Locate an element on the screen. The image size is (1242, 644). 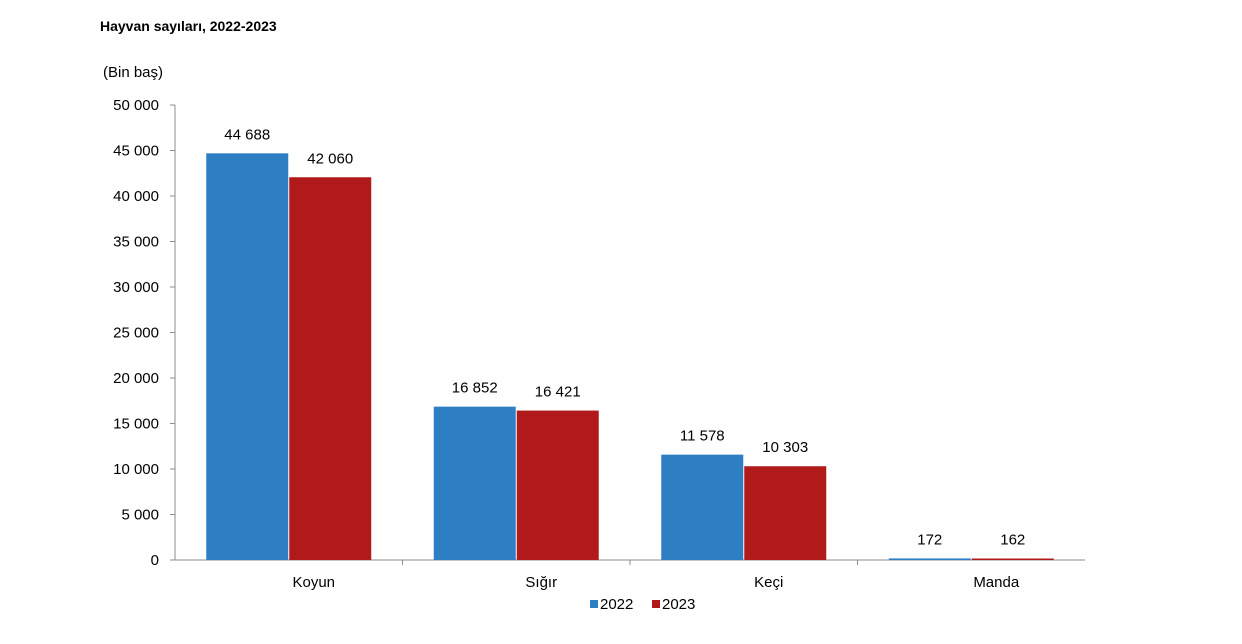
data-label: 10 303 is located at coordinates (785, 447).